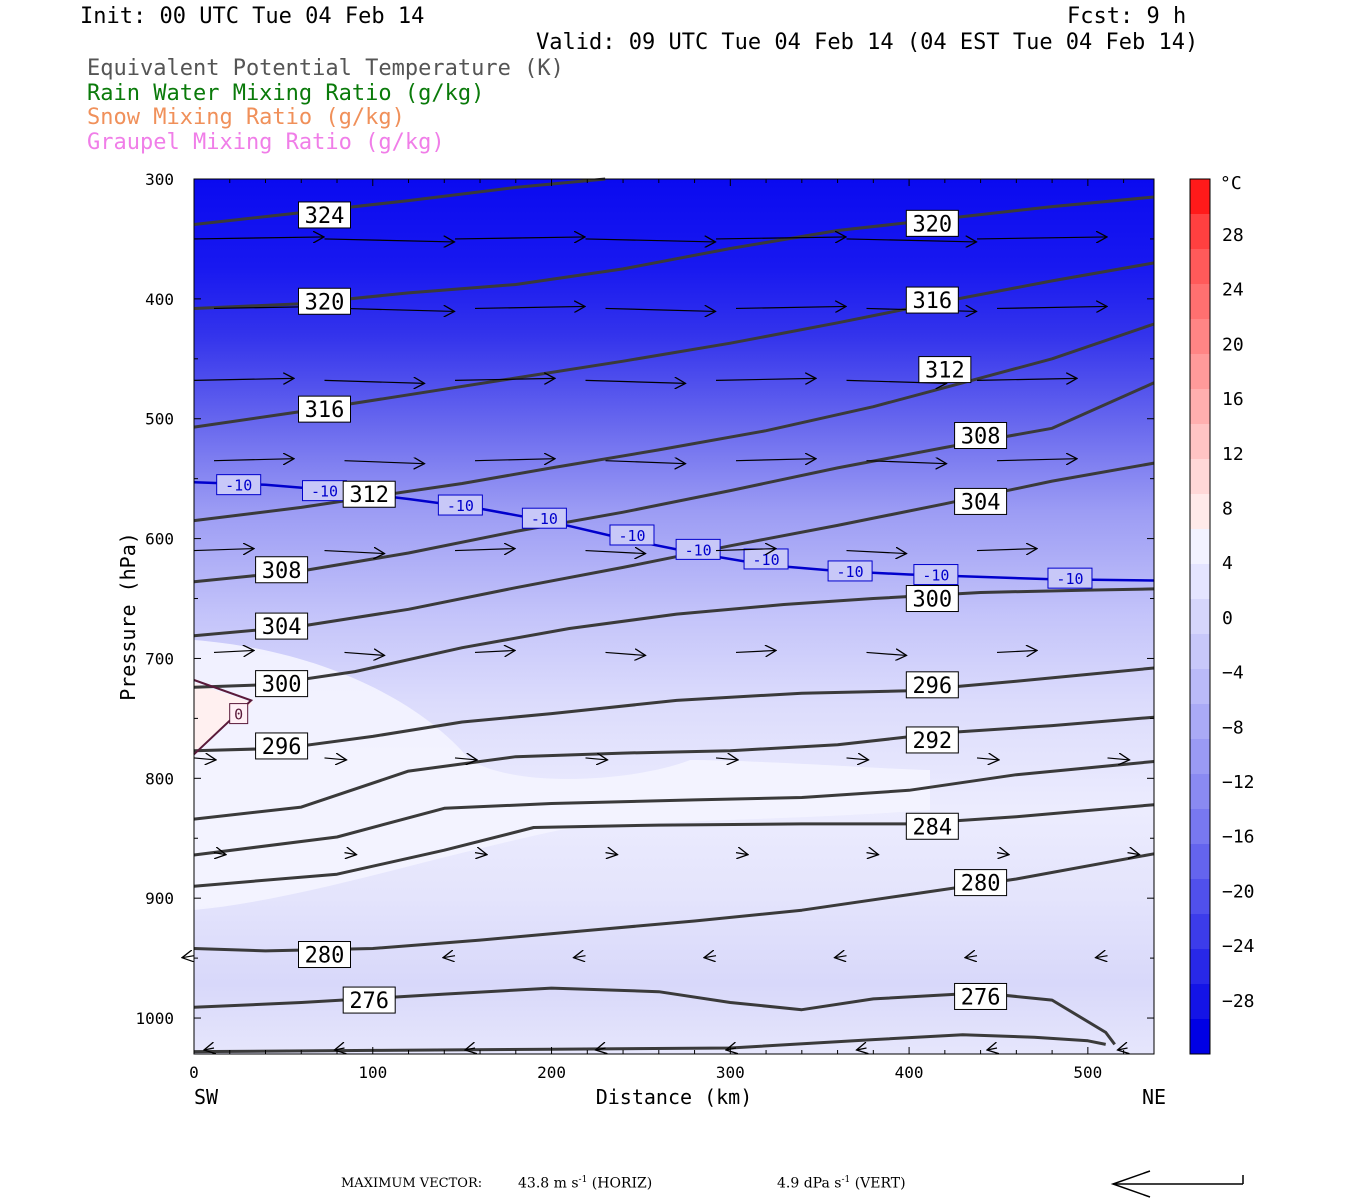  What do you see at coordinates (981, 884) in the screenshot?
I see `theta-e-label: 280` at bounding box center [981, 884].